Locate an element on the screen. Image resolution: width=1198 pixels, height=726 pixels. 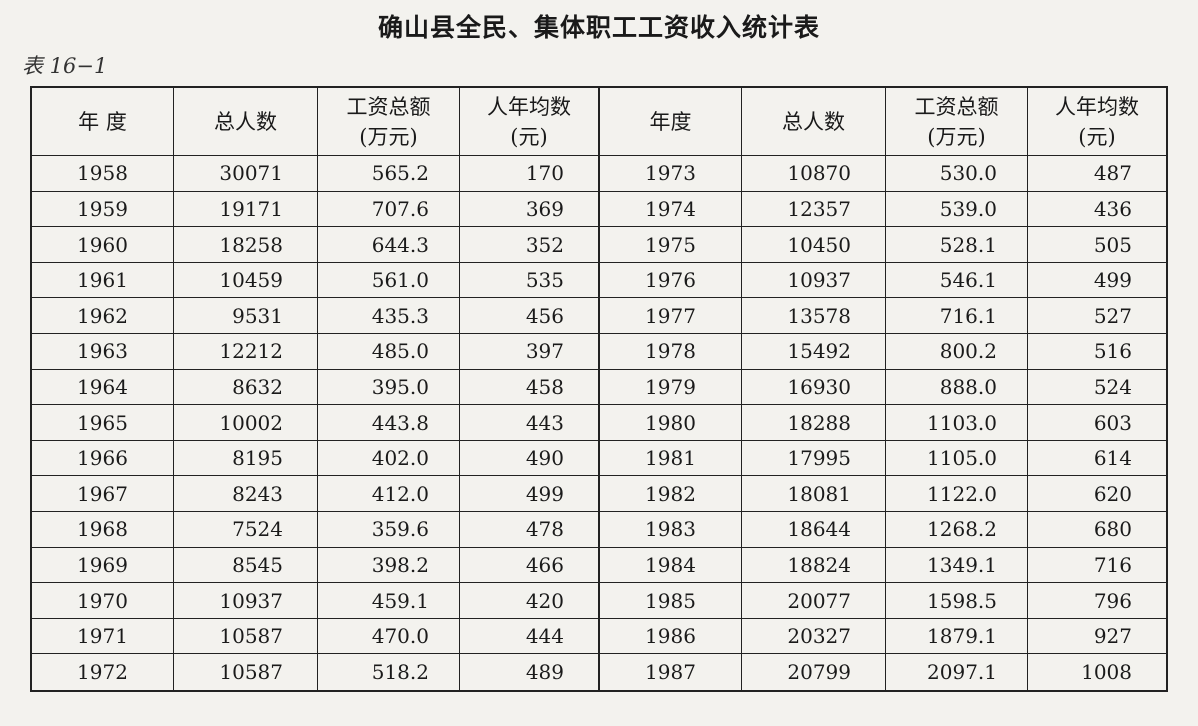
year-cell: 1981 is located at coordinates (671, 458).